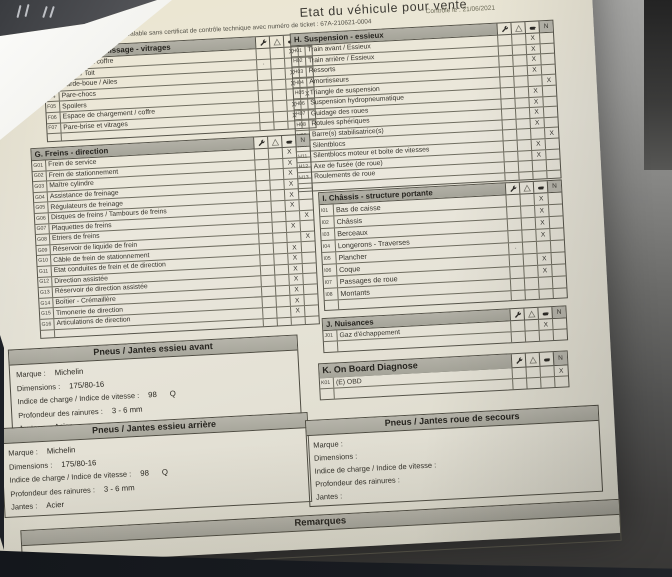  Describe the element at coordinates (43, 239) in the screenshot. I see `row-code: G08` at that location.